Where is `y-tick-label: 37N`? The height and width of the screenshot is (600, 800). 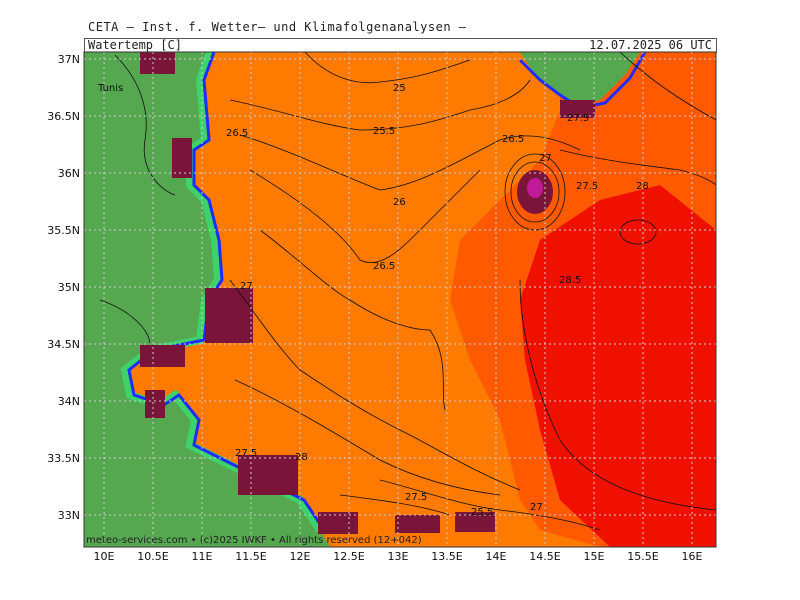 y-tick-label: 37N is located at coordinates (69, 59).